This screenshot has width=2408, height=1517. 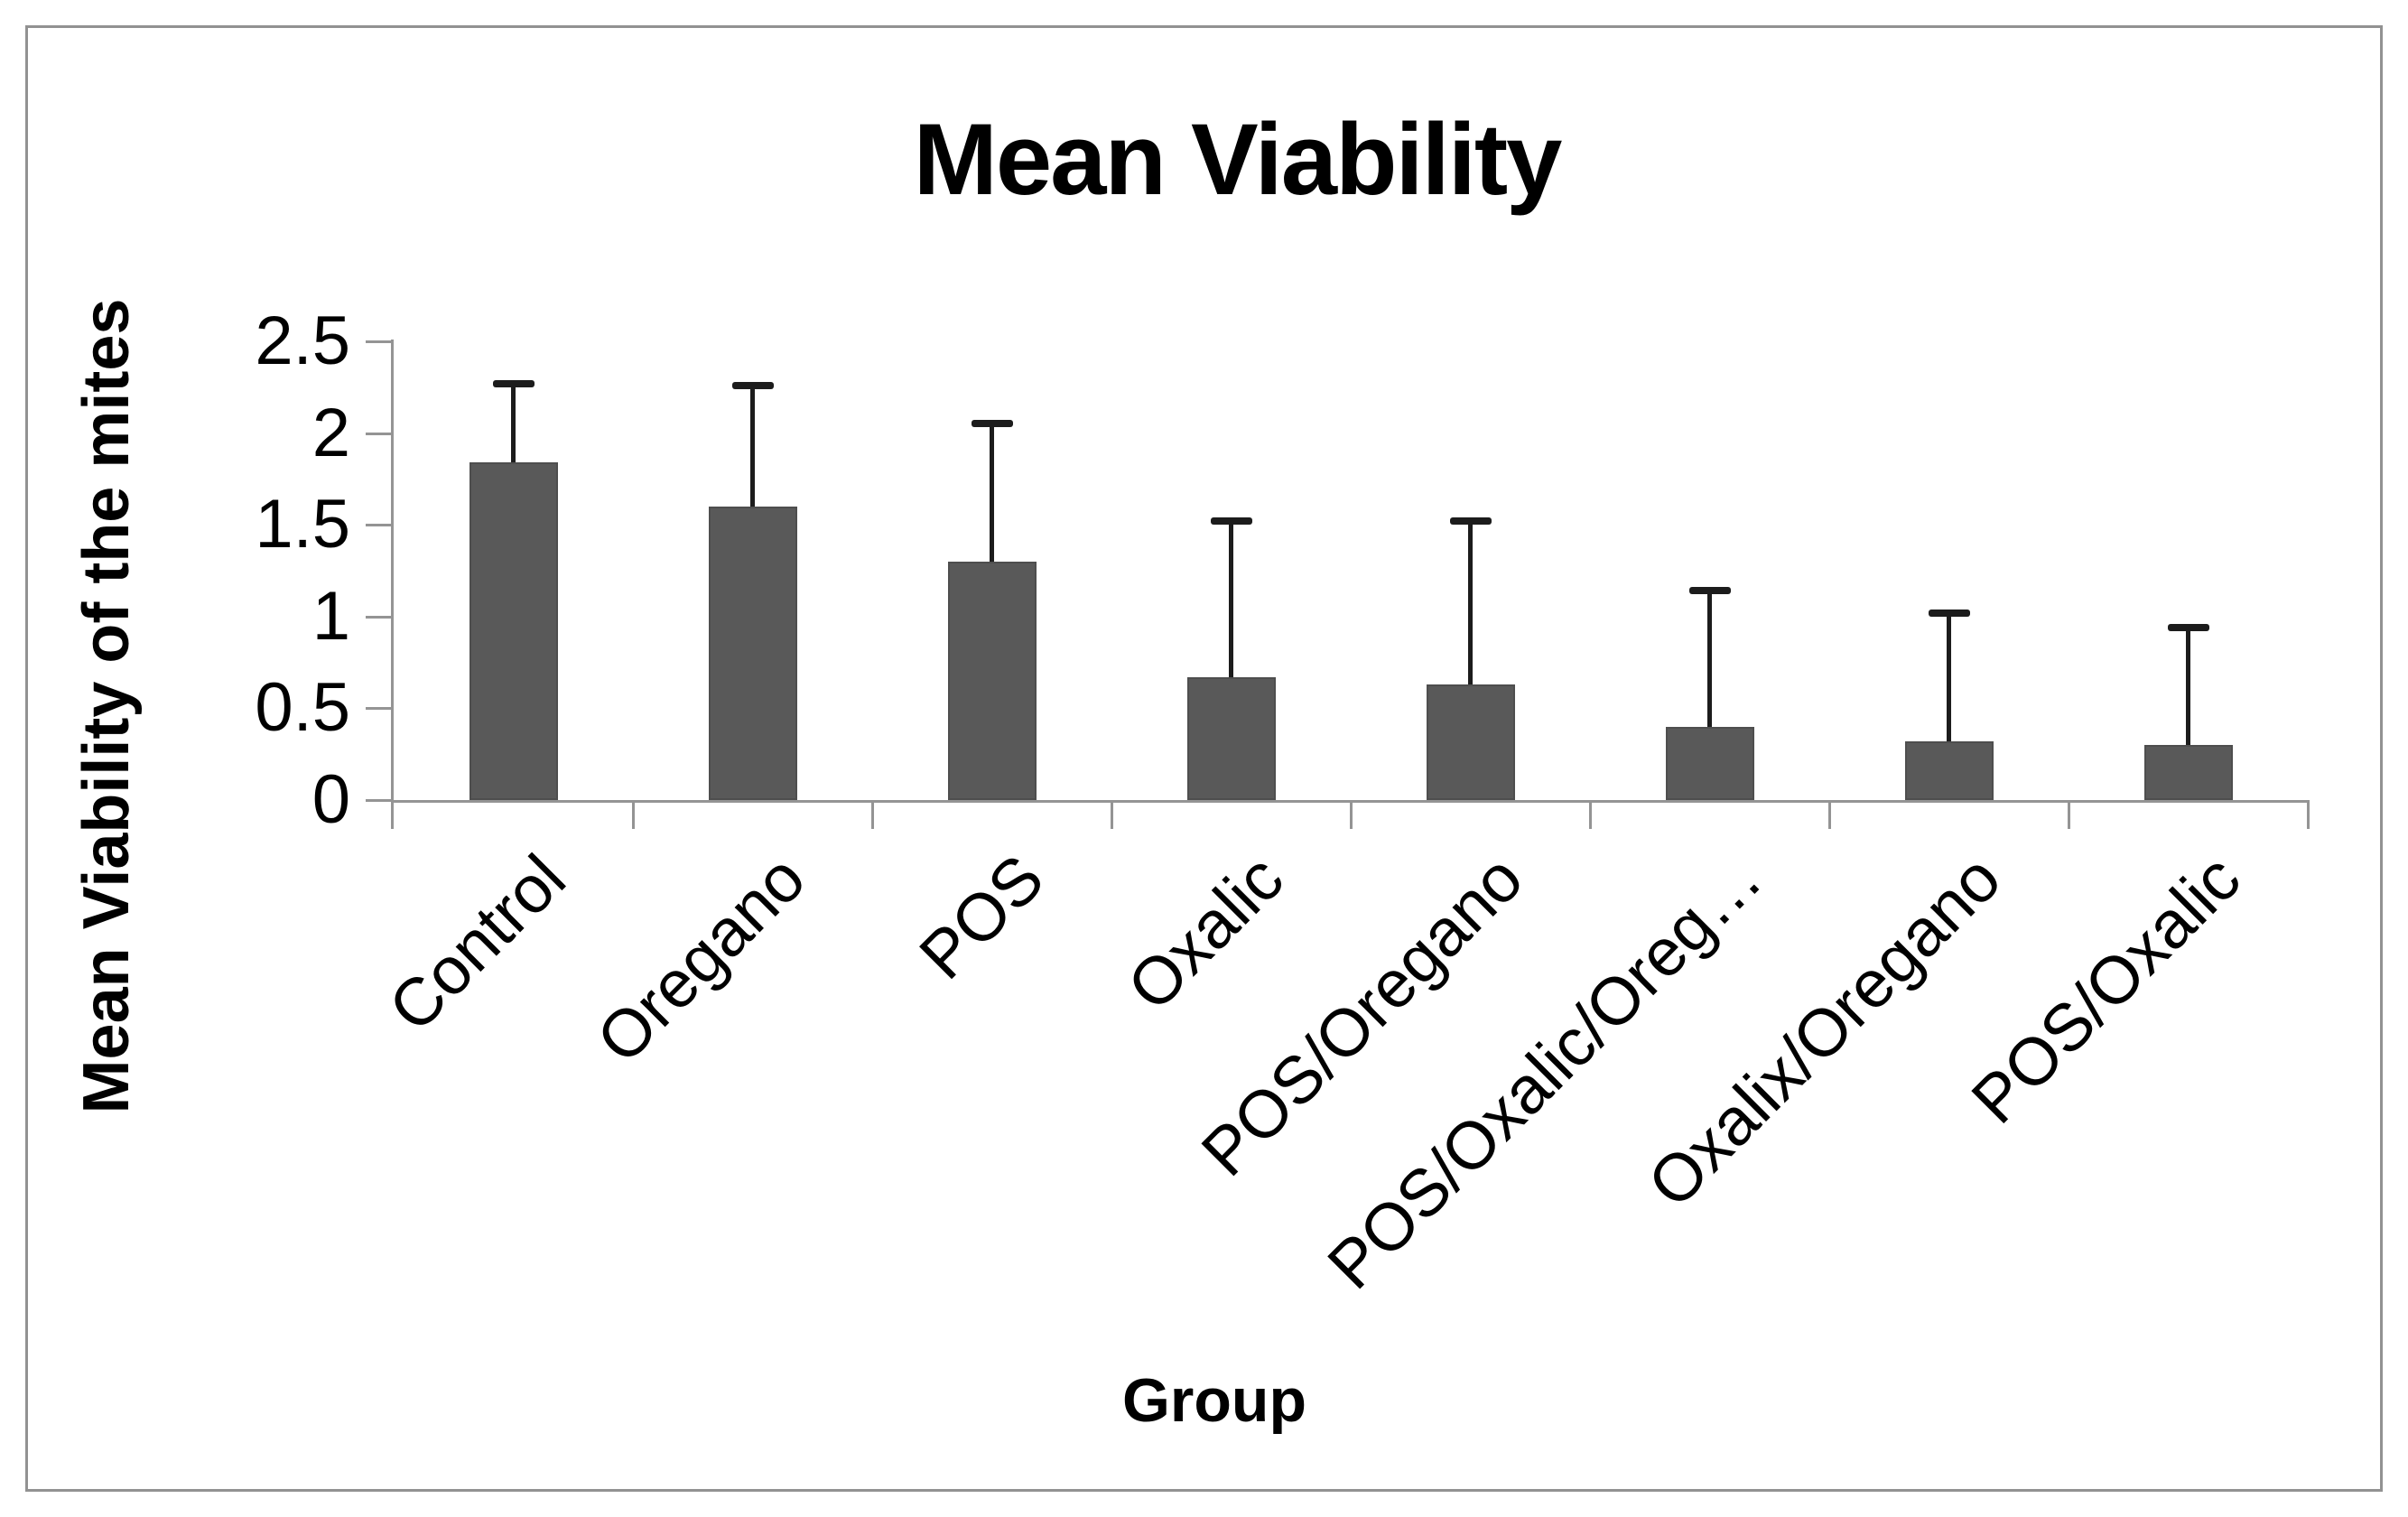 What do you see at coordinates (1204, 932) in the screenshot?
I see `x-tick-label: Oxalic` at bounding box center [1204, 932].